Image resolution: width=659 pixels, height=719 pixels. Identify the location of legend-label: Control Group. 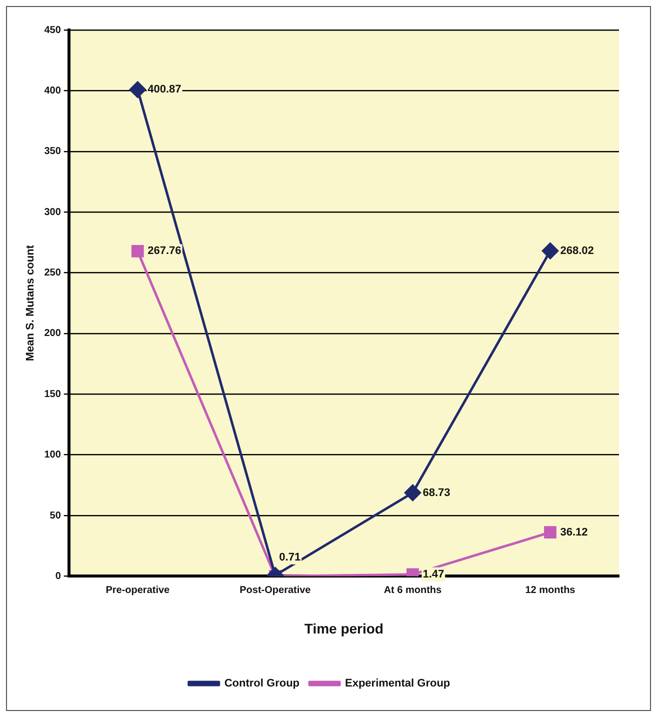
(262, 684).